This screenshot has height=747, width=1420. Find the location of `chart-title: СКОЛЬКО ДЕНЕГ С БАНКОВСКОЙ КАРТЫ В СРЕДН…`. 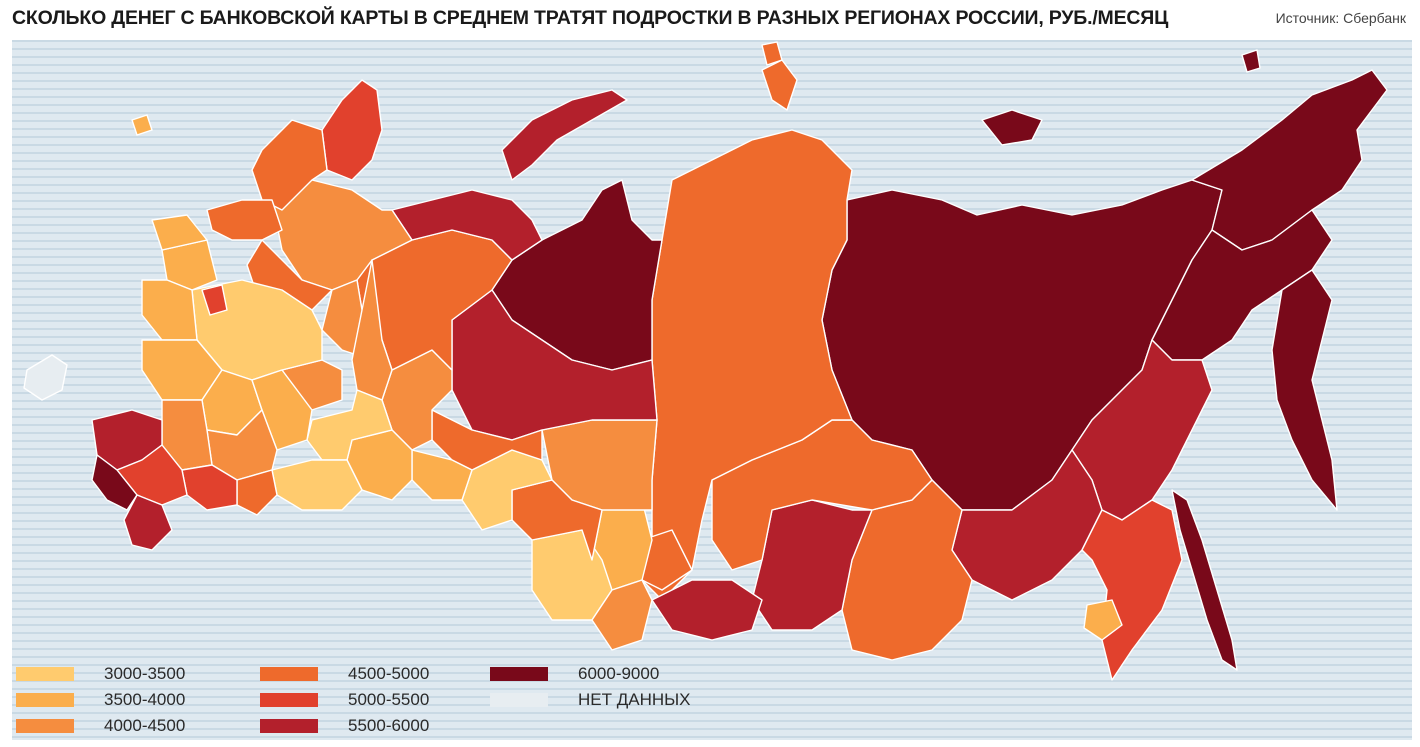

chart-title: СКОЛЬКО ДЕНЕГ С БАНКОВСКОЙ КАРТЫ В СРЕДН… is located at coordinates (590, 18).